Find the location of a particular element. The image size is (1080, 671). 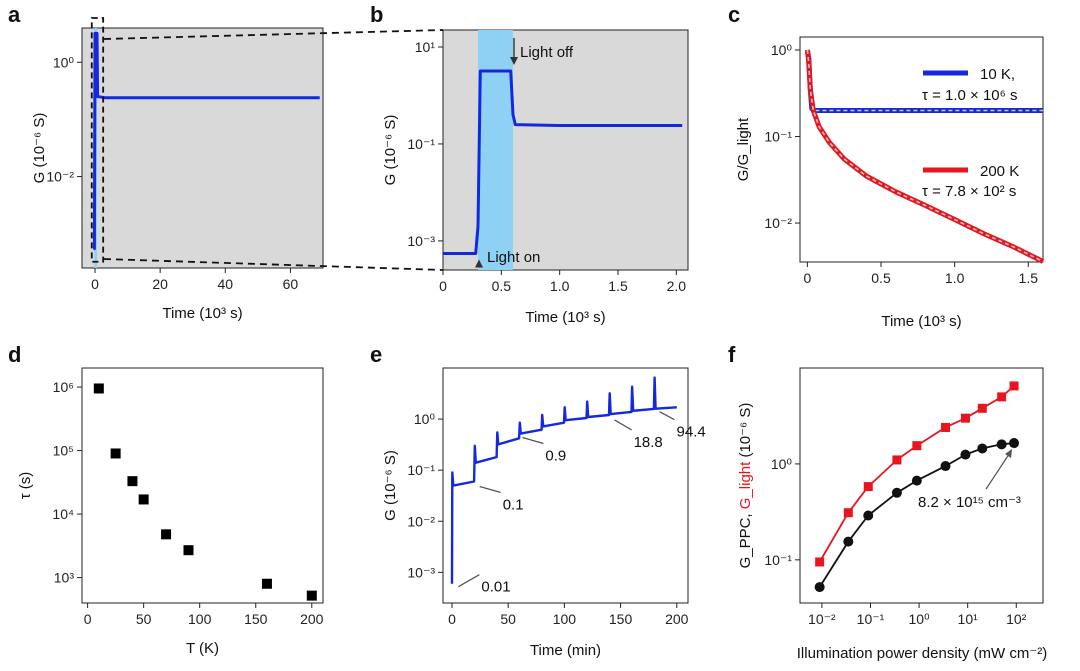

panel-e: 0 50 100 150 200 10⁻³ 10⁻² 10⁻¹ 10⁰ is located at coordinates (548, 497).